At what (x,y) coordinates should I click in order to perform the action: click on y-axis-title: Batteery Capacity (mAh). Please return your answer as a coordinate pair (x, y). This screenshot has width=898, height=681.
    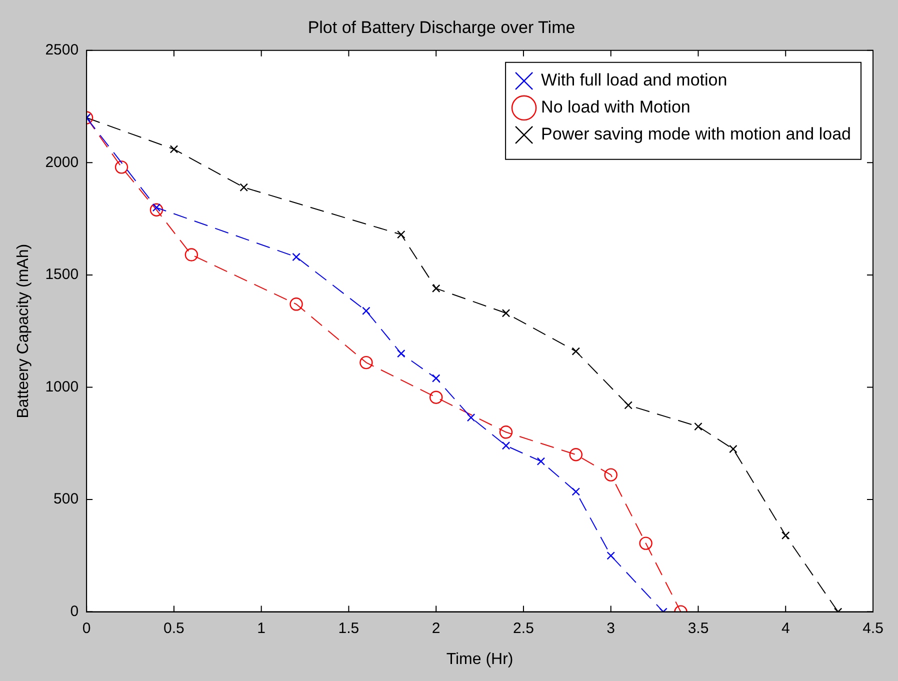
    Looking at the image, I should click on (23, 331).